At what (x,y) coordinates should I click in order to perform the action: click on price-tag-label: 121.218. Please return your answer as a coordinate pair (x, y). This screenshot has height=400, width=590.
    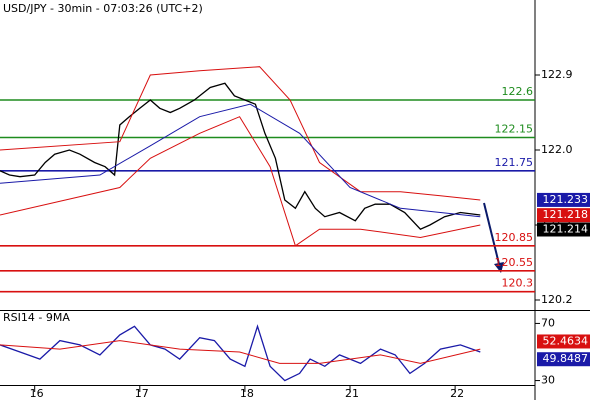
    Looking at the image, I should click on (566, 214).